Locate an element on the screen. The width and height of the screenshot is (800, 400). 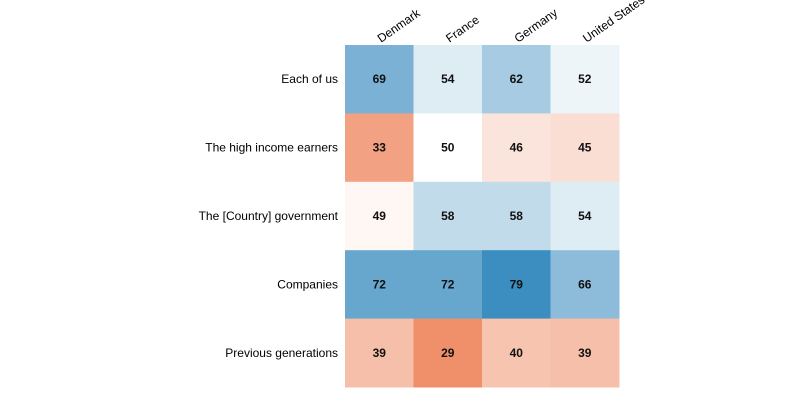
heatmap-cell-the-high-income-earners-france is located at coordinates (448, 148).